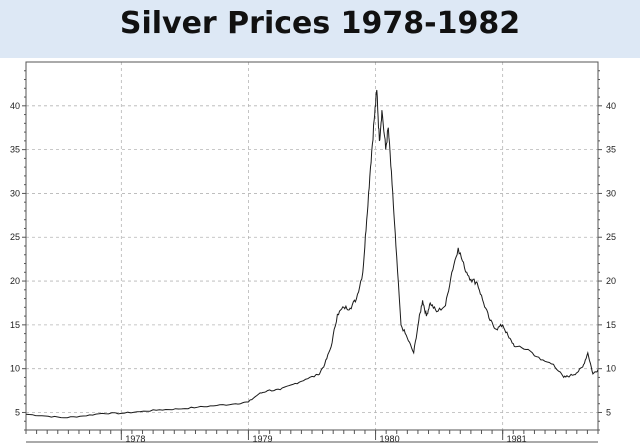 The width and height of the screenshot is (640, 446). I want to click on y-tick-label-right: 15, so click(611, 325).